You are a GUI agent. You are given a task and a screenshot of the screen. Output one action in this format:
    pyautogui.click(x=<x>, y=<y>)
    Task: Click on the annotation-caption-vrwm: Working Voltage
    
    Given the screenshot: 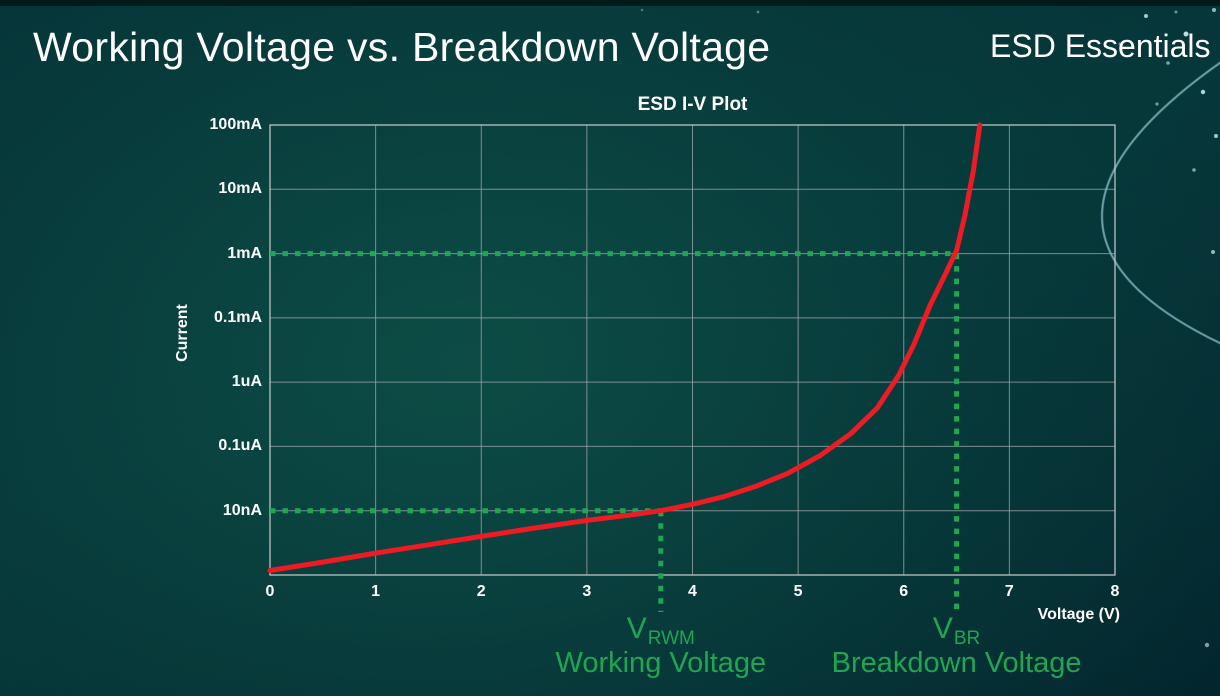 What is the action you would take?
    pyautogui.click(x=661, y=663)
    